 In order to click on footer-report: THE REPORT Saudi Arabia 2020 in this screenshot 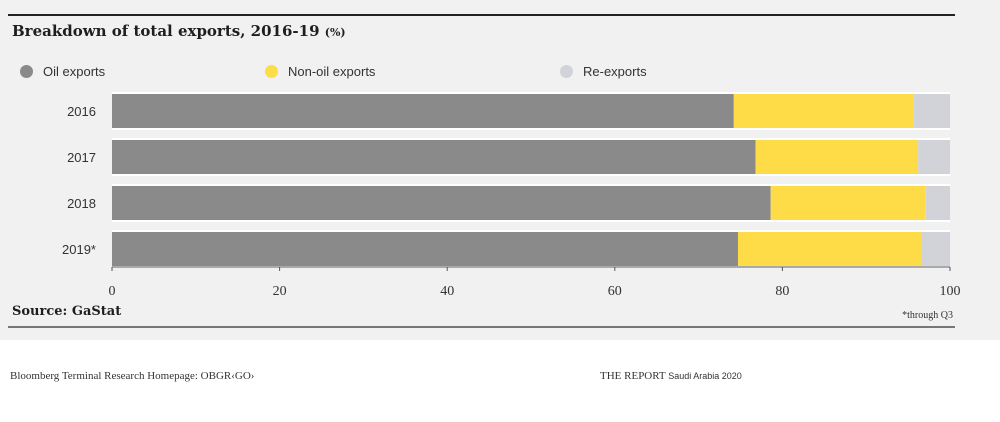, I will do `click(671, 376)`.